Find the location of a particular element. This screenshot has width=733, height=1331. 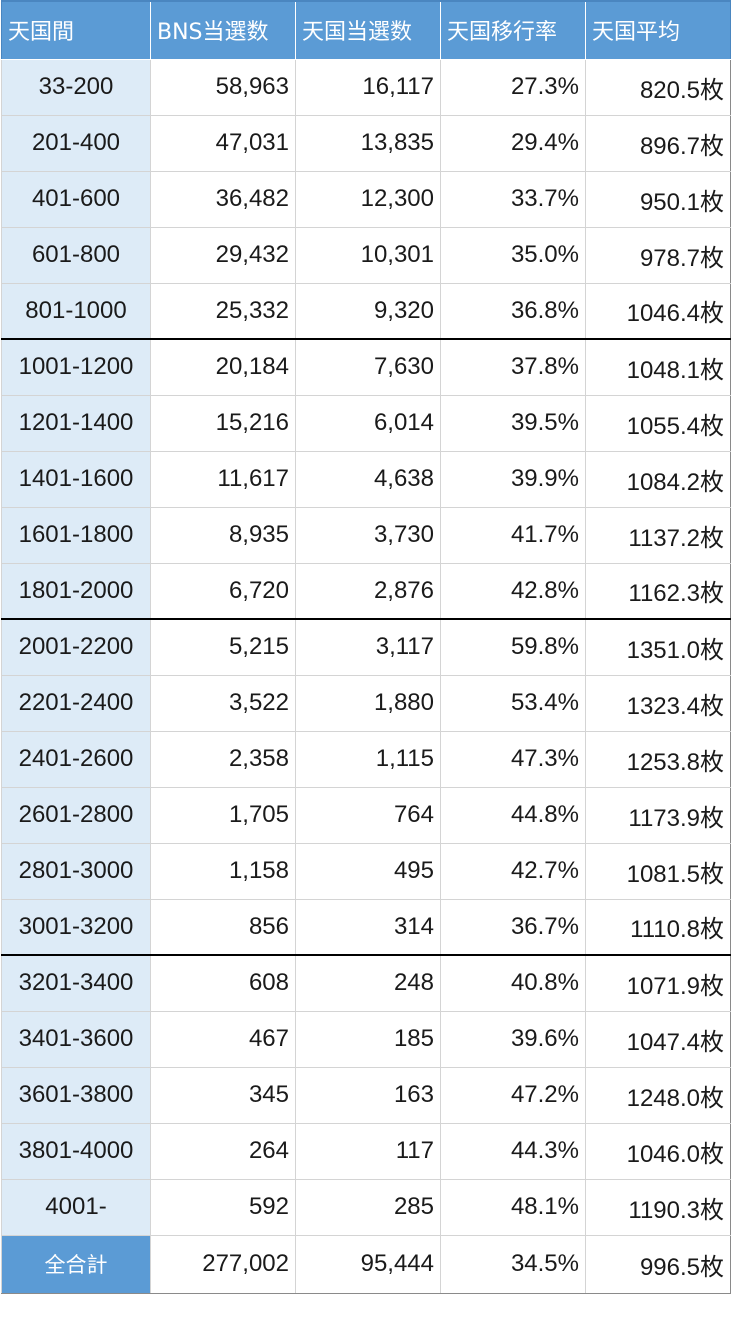

bonus-count-cell: 25,332 is located at coordinates (223, 311).